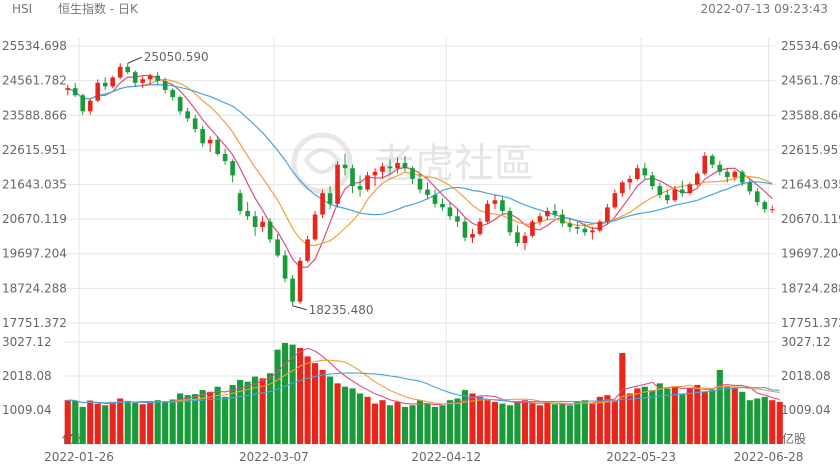  What do you see at coordinates (810, 323) in the screenshot?
I see `price-tick-right: 17751.372` at bounding box center [810, 323].